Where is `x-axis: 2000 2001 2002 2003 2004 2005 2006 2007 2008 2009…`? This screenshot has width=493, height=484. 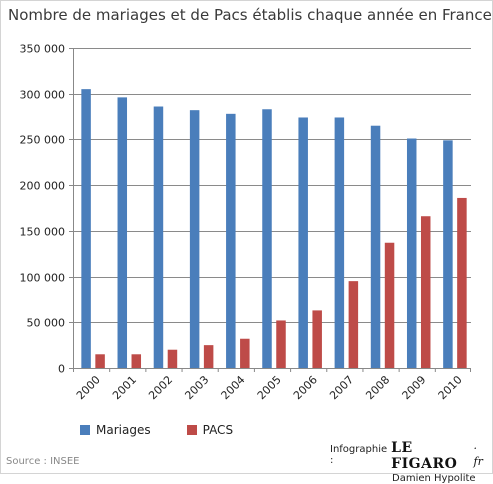
x-axis: 2000 2001 2002 2003 2004 2005 2006 2007 2008 2009… is located at coordinates (272, 385).